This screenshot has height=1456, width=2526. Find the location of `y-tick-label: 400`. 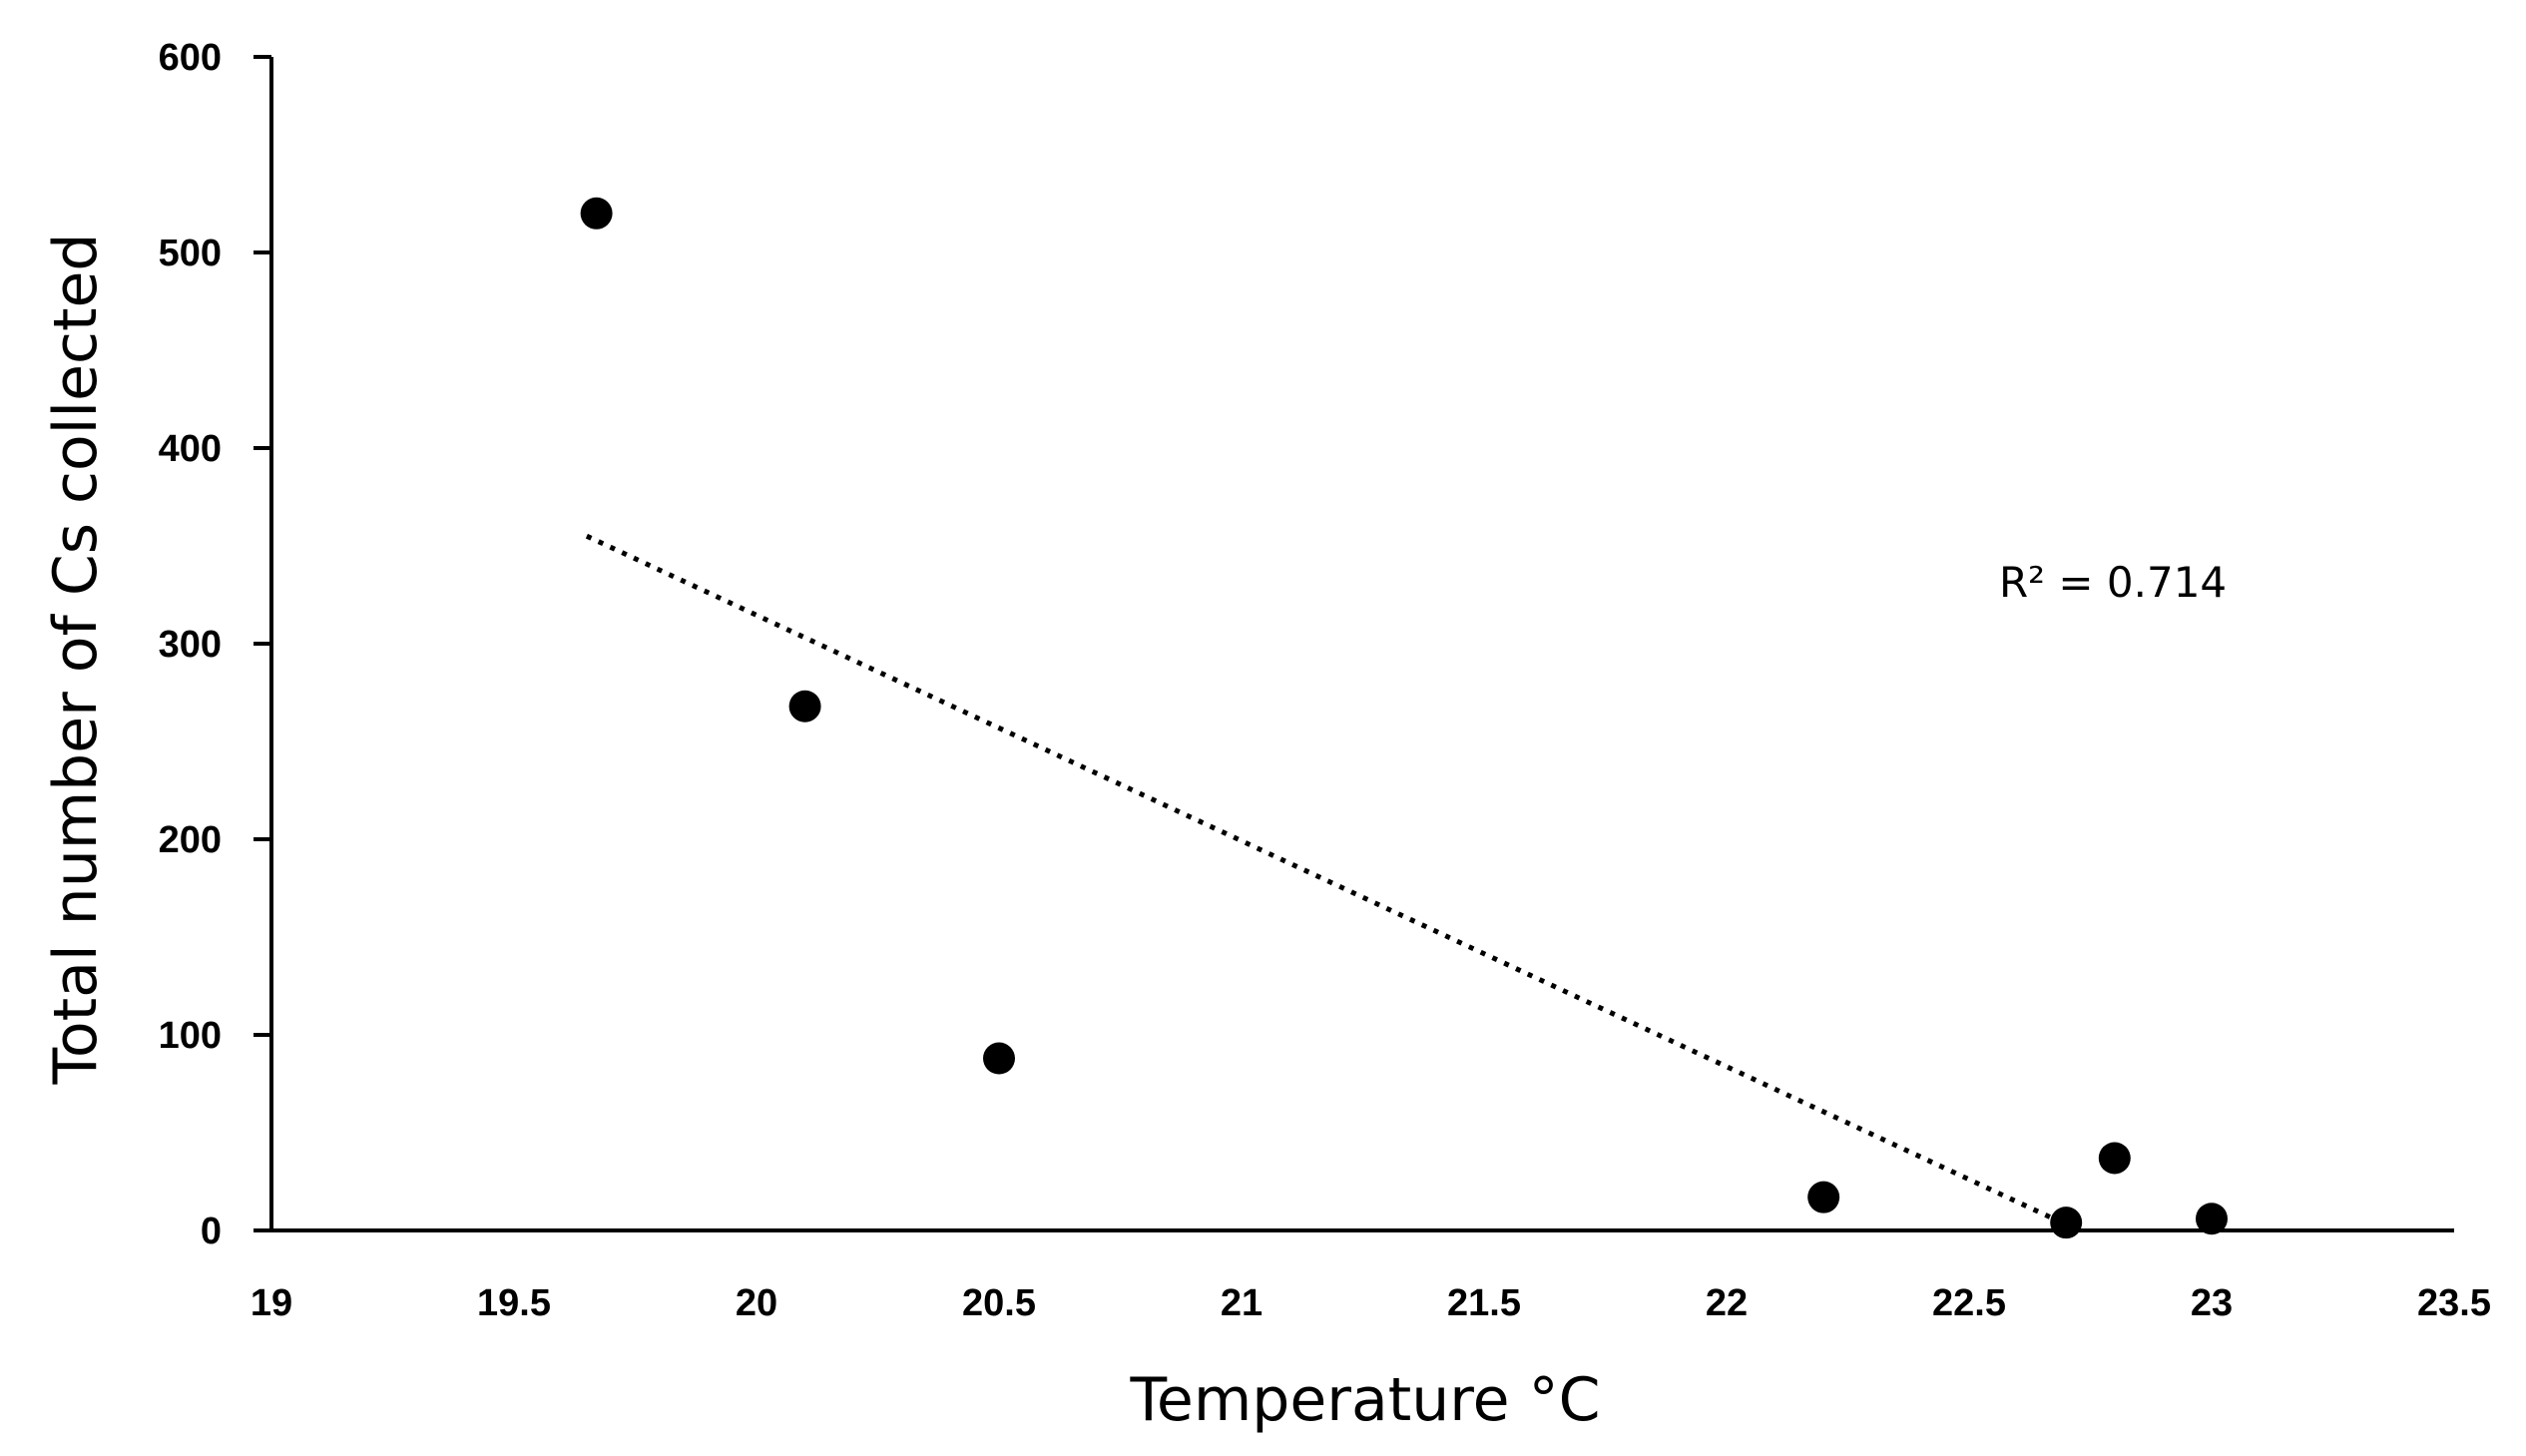

y-tick-label: 400 is located at coordinates (190, 449).